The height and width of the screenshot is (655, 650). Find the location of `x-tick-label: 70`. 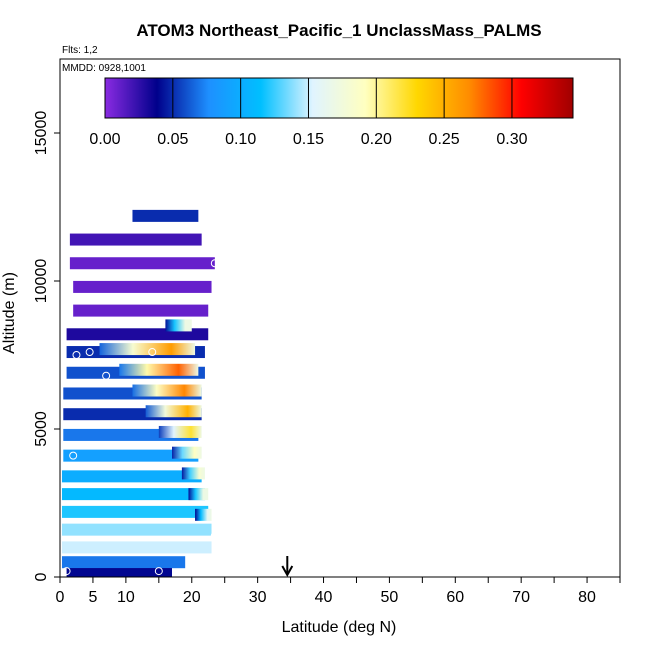

x-tick-label: 70 is located at coordinates (521, 597).